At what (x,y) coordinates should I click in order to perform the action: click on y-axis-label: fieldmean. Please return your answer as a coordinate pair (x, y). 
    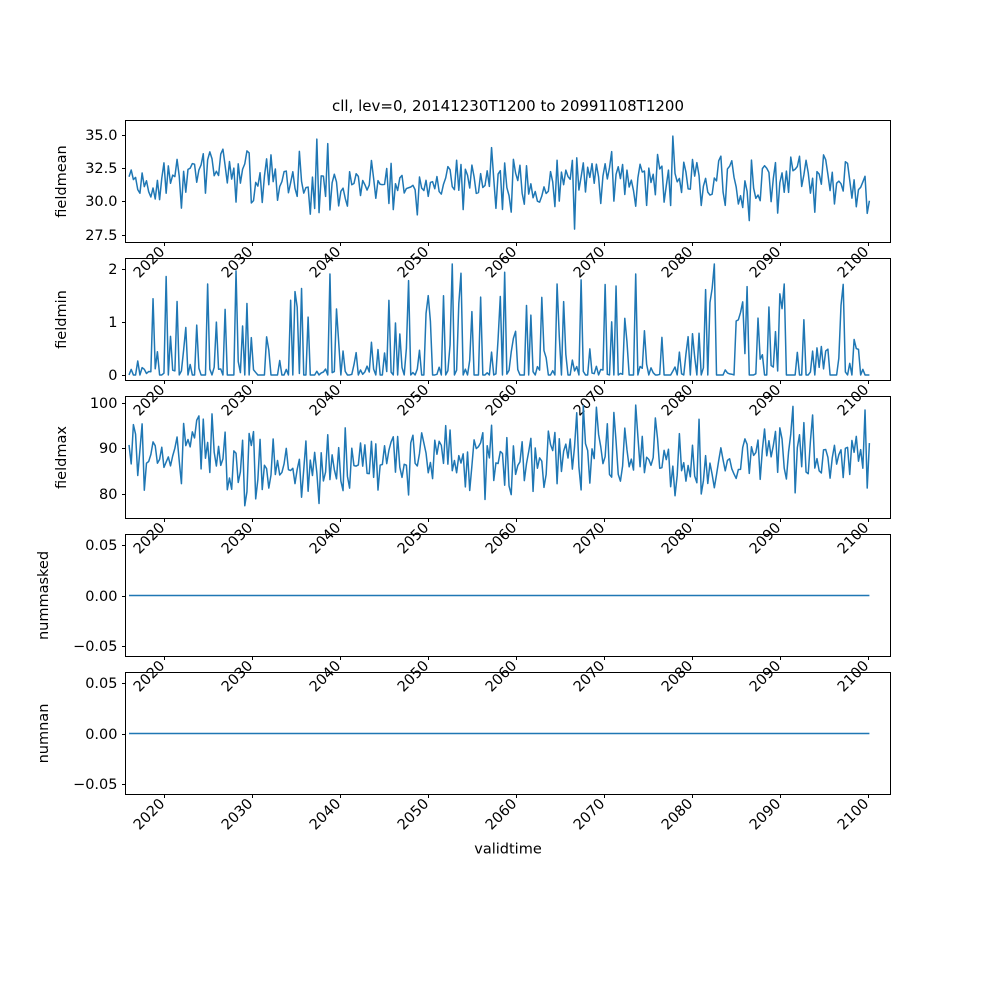
    Looking at the image, I should click on (62, 181).